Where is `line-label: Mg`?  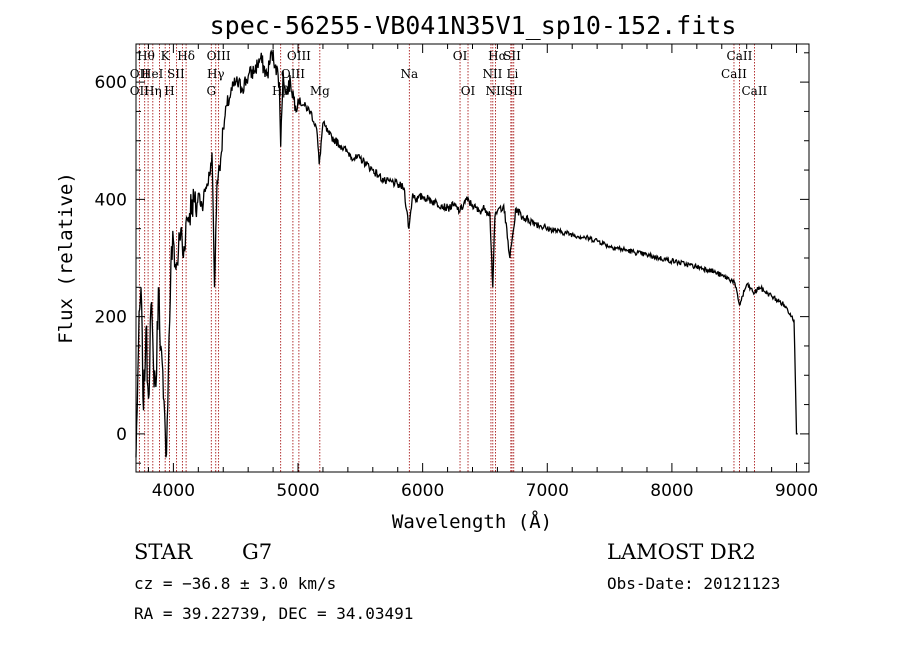
line-label: Mg is located at coordinates (320, 91).